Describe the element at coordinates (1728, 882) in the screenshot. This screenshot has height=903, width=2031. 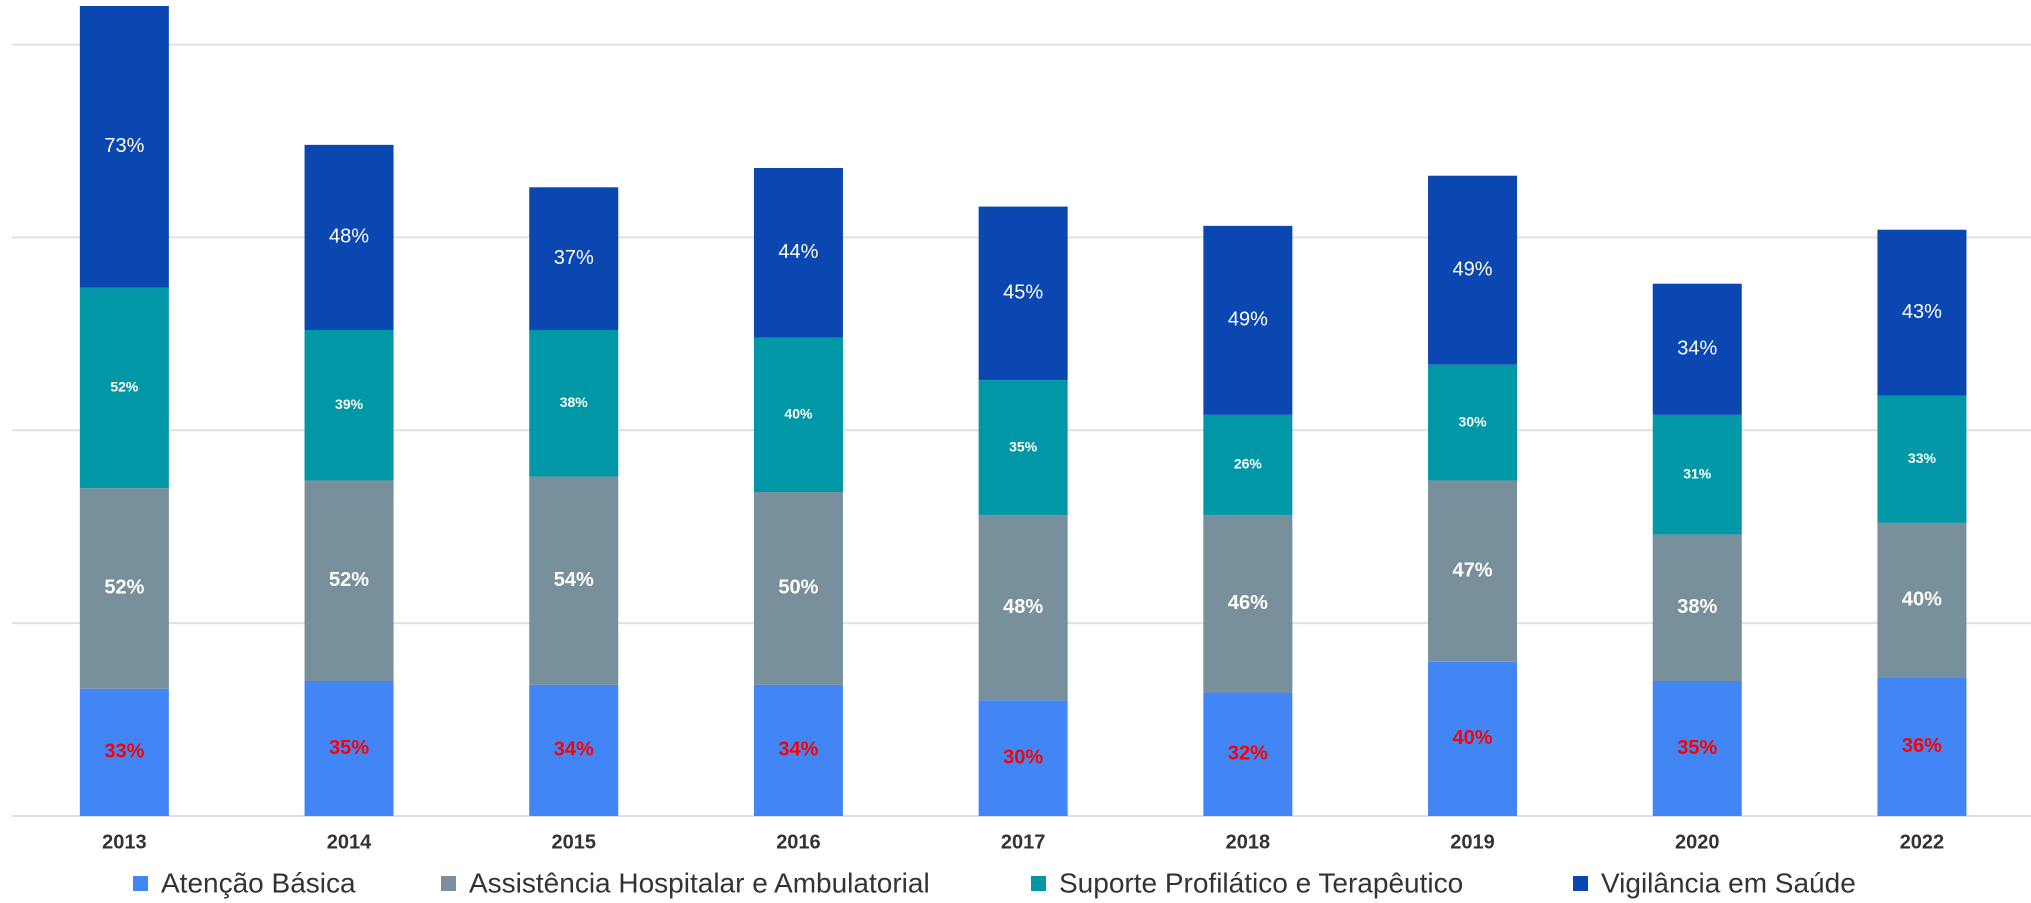
I see `legend-label: Vigilância em Saúde` at that location.